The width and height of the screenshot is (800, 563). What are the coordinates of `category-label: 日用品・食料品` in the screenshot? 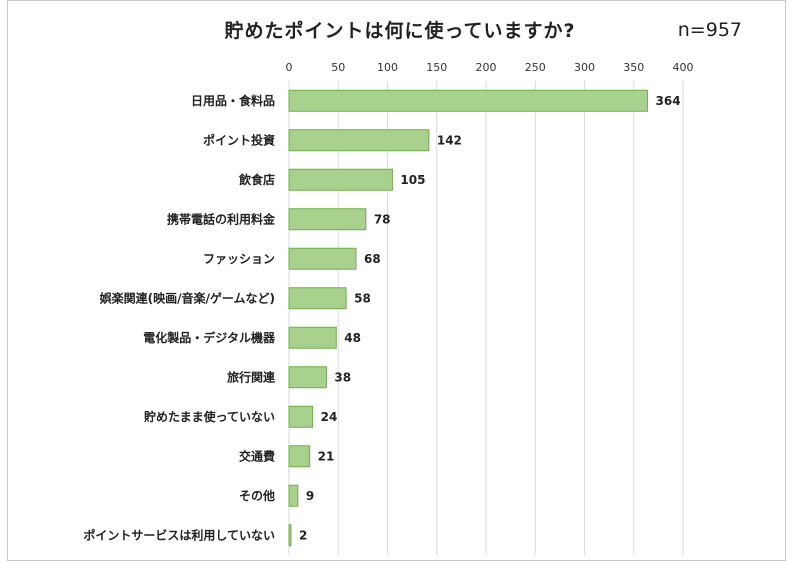 It's located at (233, 100).